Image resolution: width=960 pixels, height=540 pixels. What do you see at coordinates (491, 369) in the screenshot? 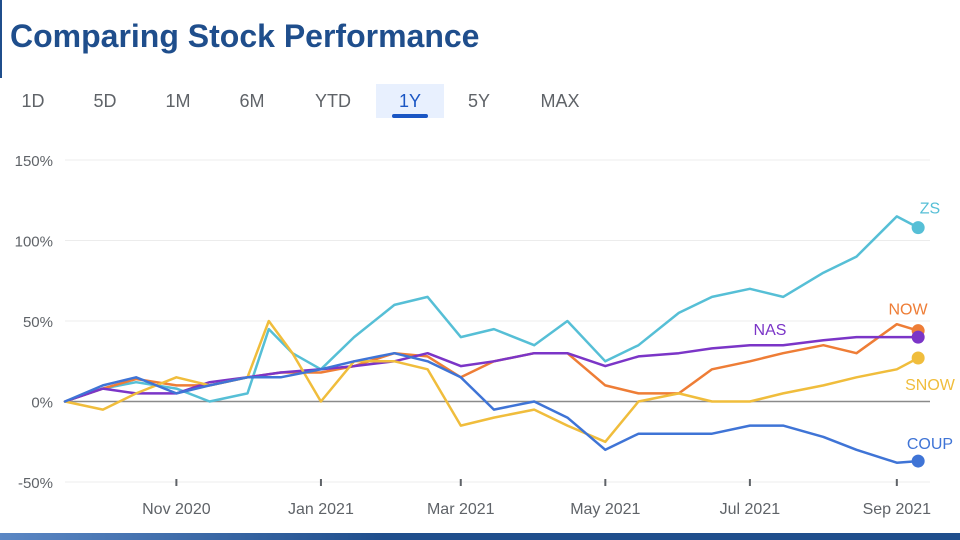
I see `series-line-nas` at bounding box center [491, 369].